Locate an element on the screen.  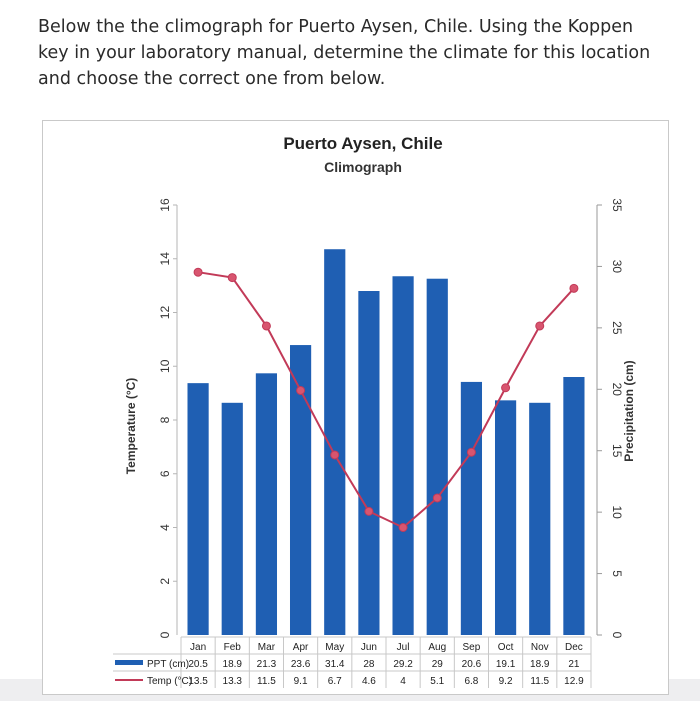
table-ppt-value: 29.2 is located at coordinates (403, 664).